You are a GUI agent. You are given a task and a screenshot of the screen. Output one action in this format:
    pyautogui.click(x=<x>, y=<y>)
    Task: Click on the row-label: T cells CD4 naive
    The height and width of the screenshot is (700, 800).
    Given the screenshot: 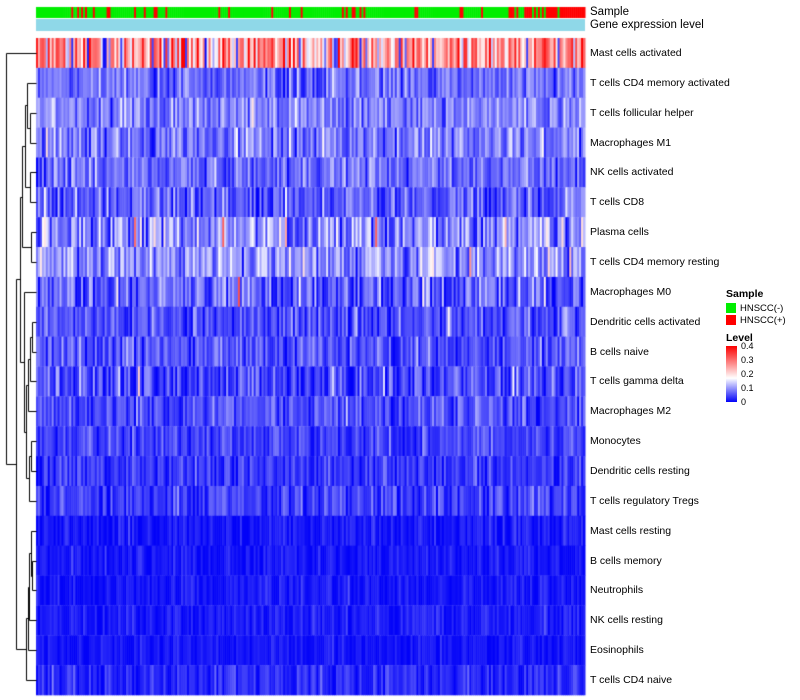 What is the action you would take?
    pyautogui.click(x=631, y=680)
    